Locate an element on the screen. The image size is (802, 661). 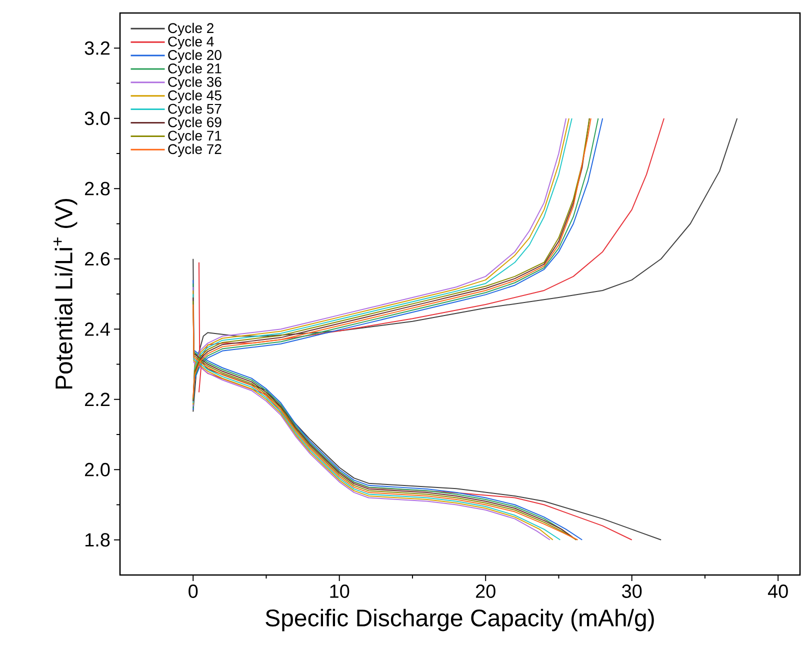
x-tick-label: 10 is located at coordinates (340, 591).